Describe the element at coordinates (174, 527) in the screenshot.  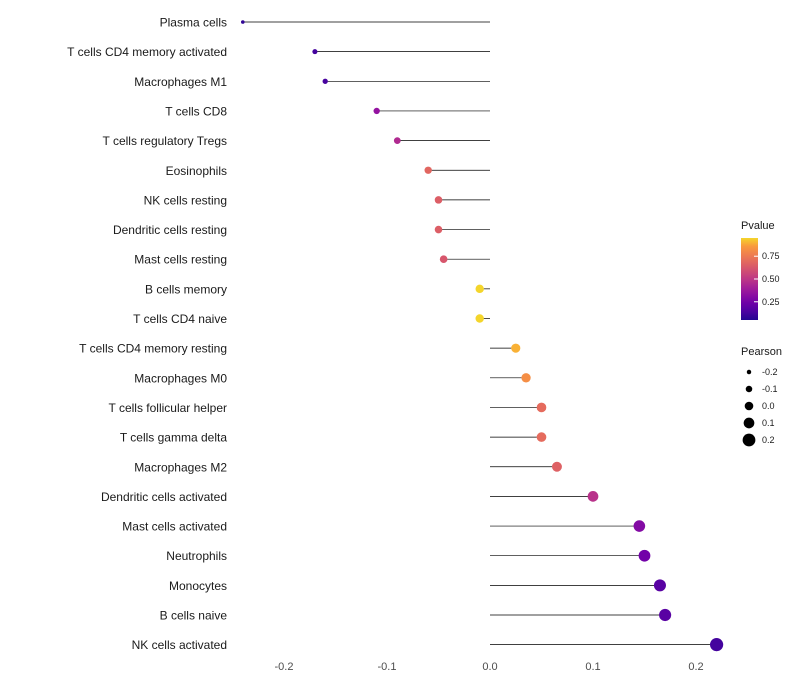
I see `category-label: Mast cells activated` at that location.